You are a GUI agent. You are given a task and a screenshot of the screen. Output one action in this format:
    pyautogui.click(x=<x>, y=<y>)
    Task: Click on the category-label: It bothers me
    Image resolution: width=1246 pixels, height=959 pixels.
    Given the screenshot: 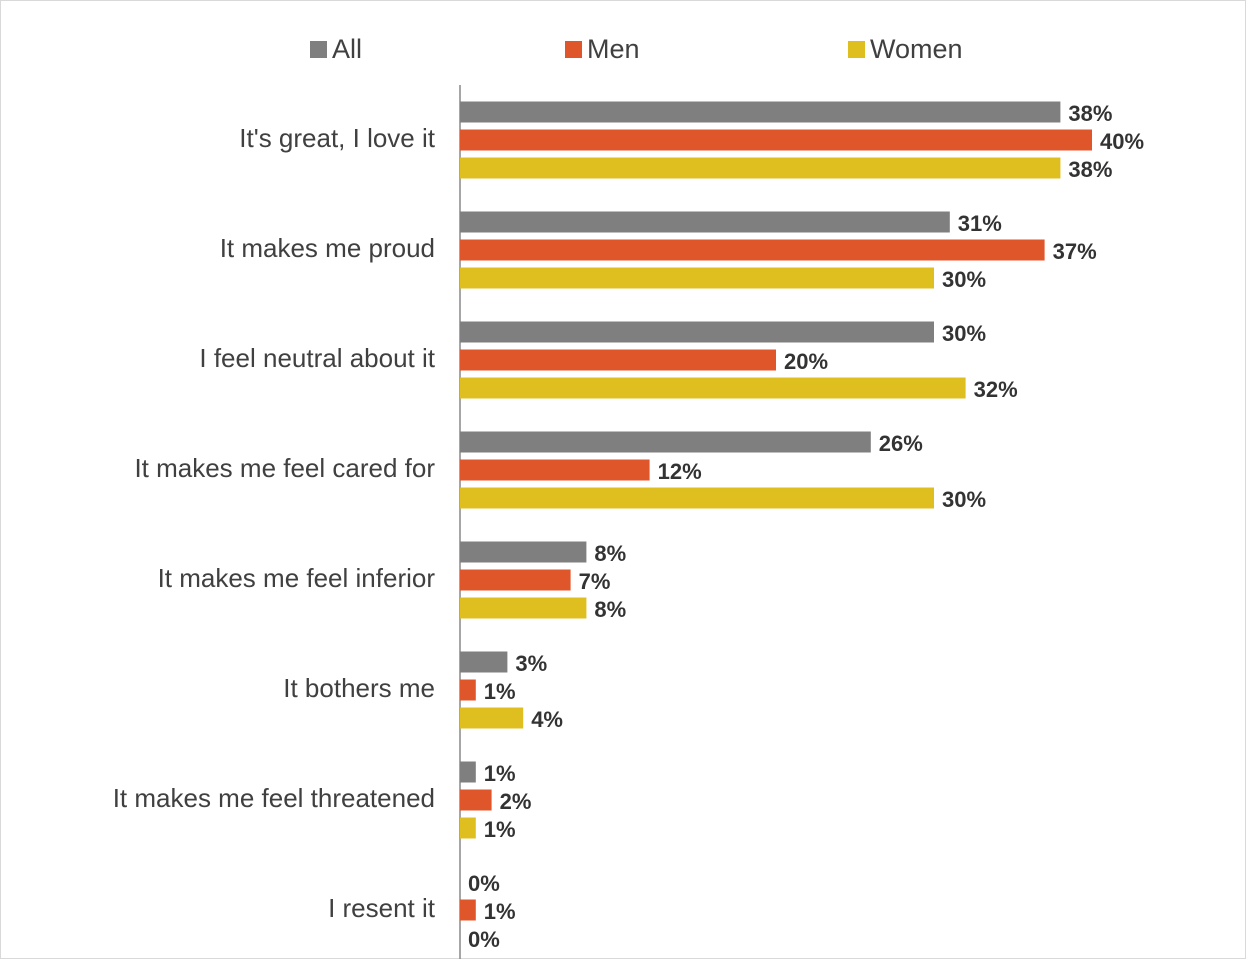 What is the action you would take?
    pyautogui.click(x=359, y=688)
    